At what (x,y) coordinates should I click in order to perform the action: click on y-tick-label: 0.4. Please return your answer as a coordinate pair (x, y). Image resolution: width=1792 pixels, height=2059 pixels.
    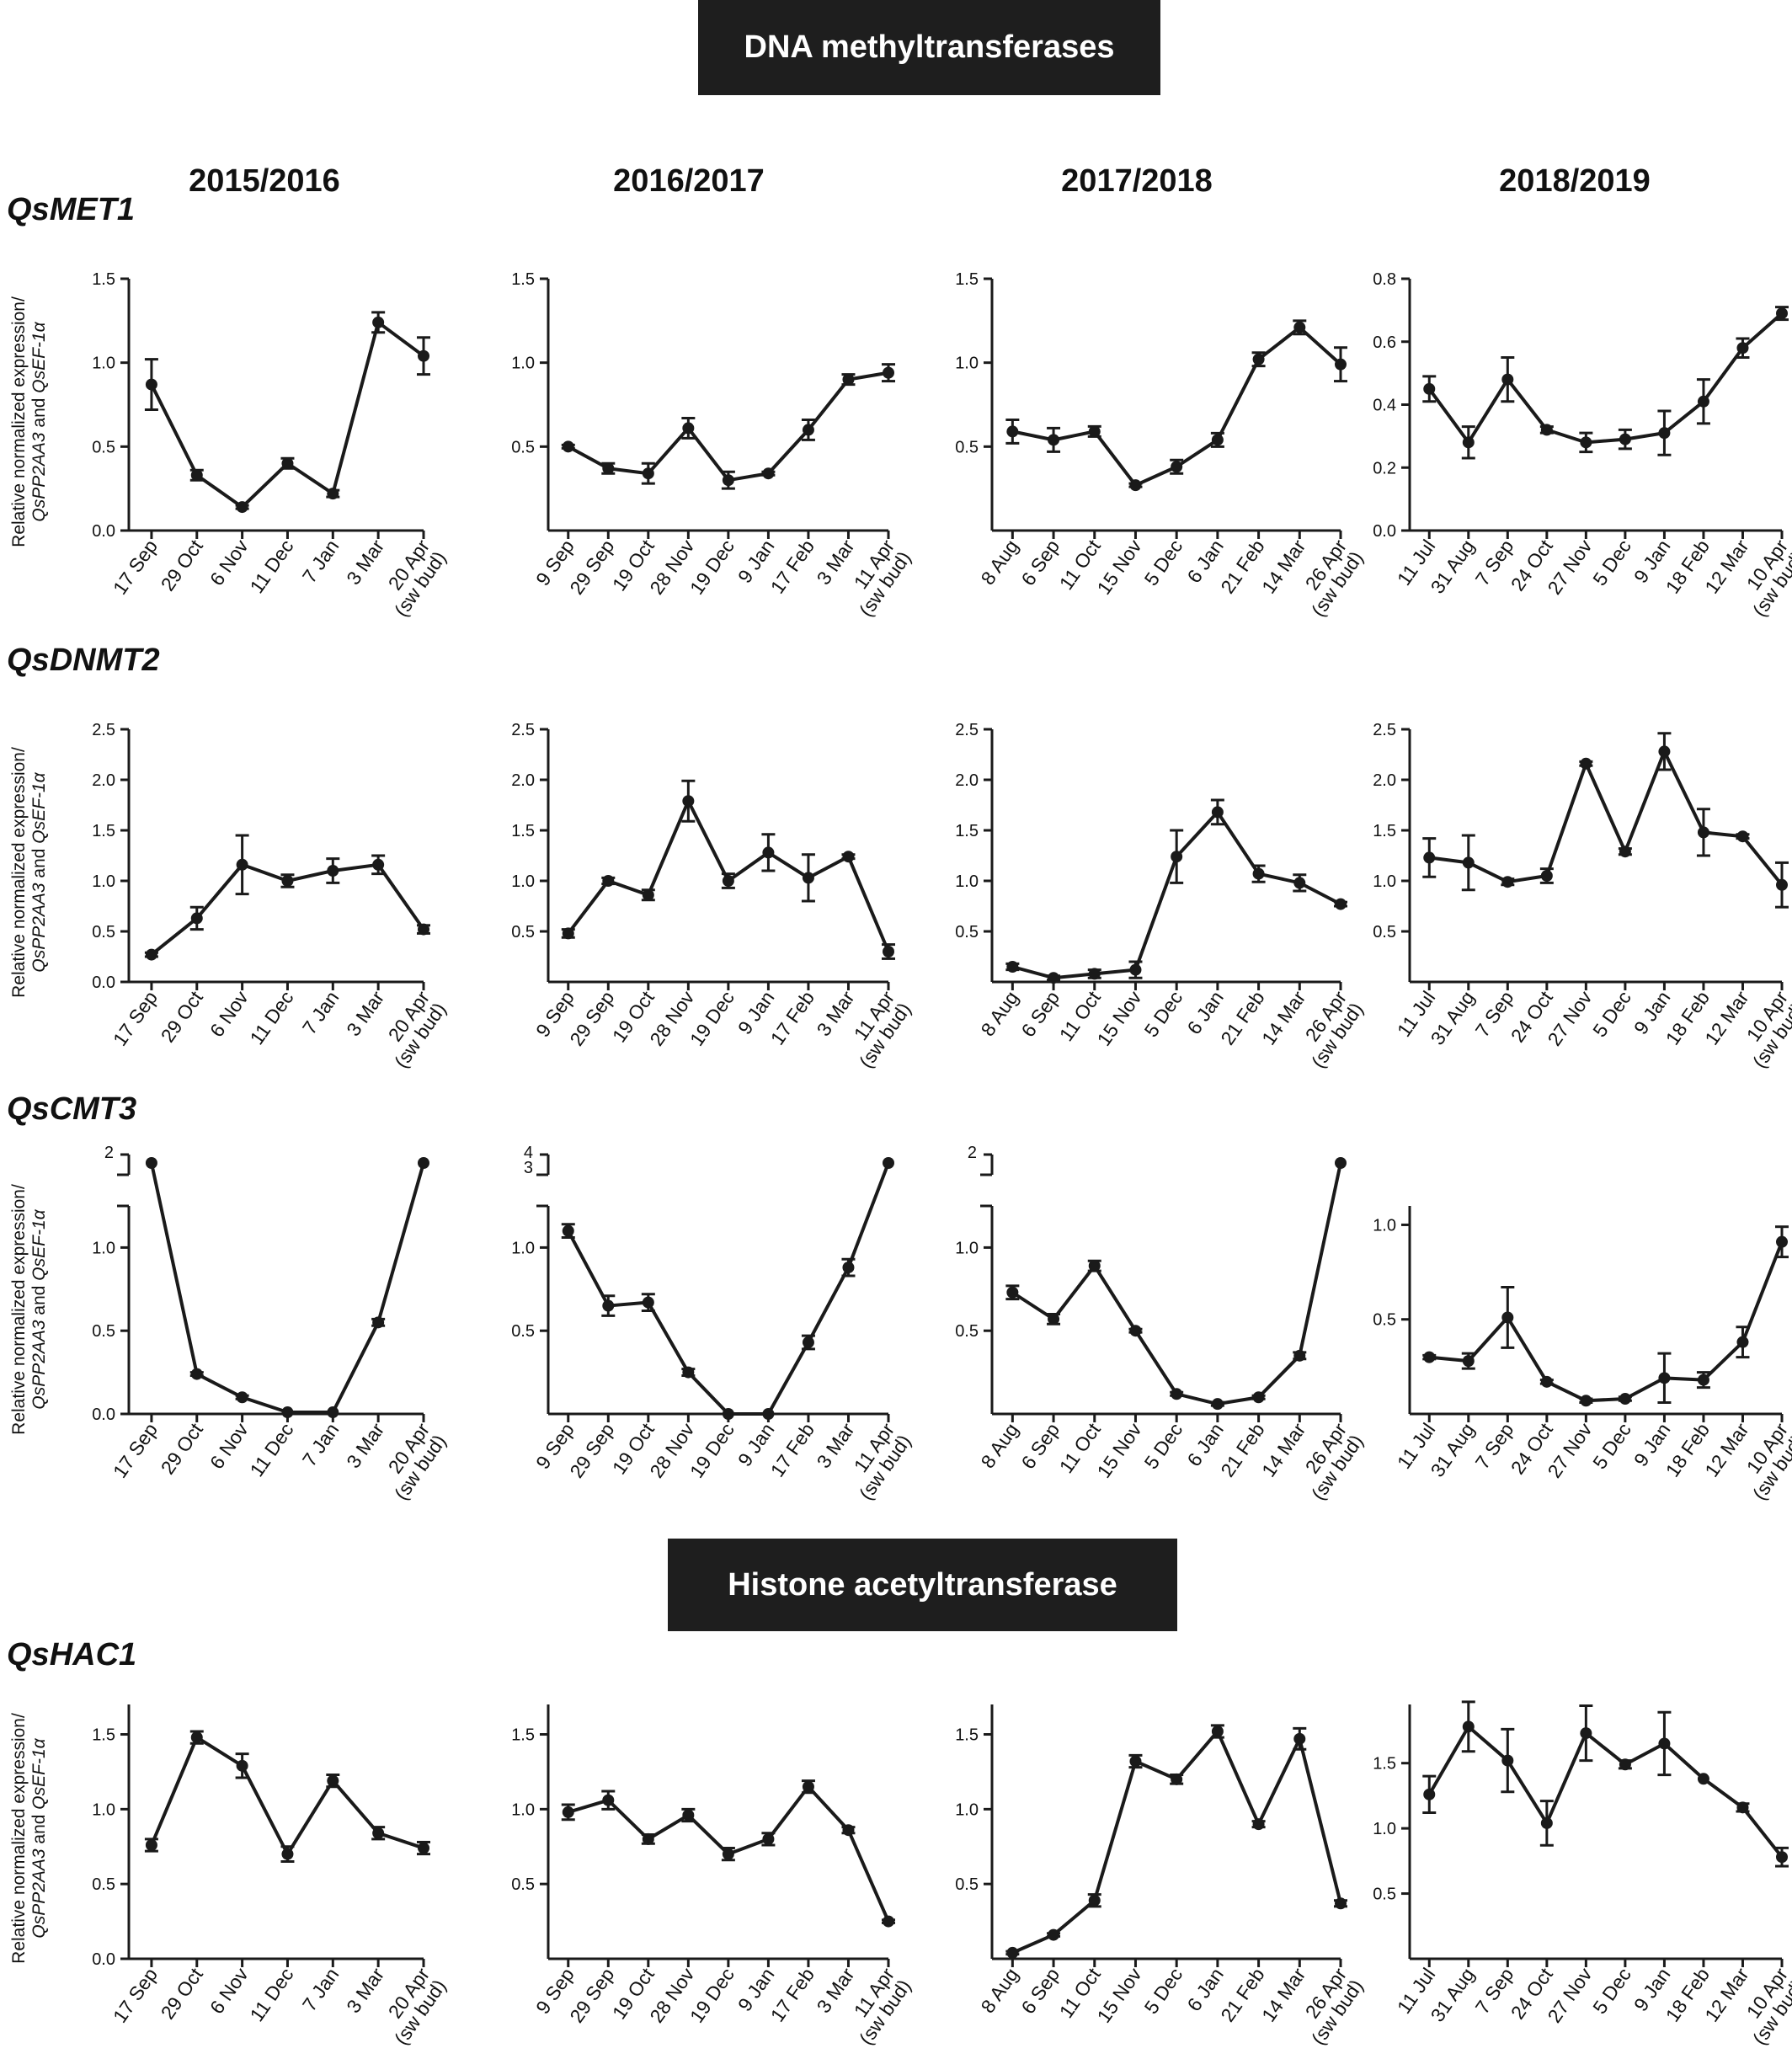
    Looking at the image, I should click on (1384, 406).